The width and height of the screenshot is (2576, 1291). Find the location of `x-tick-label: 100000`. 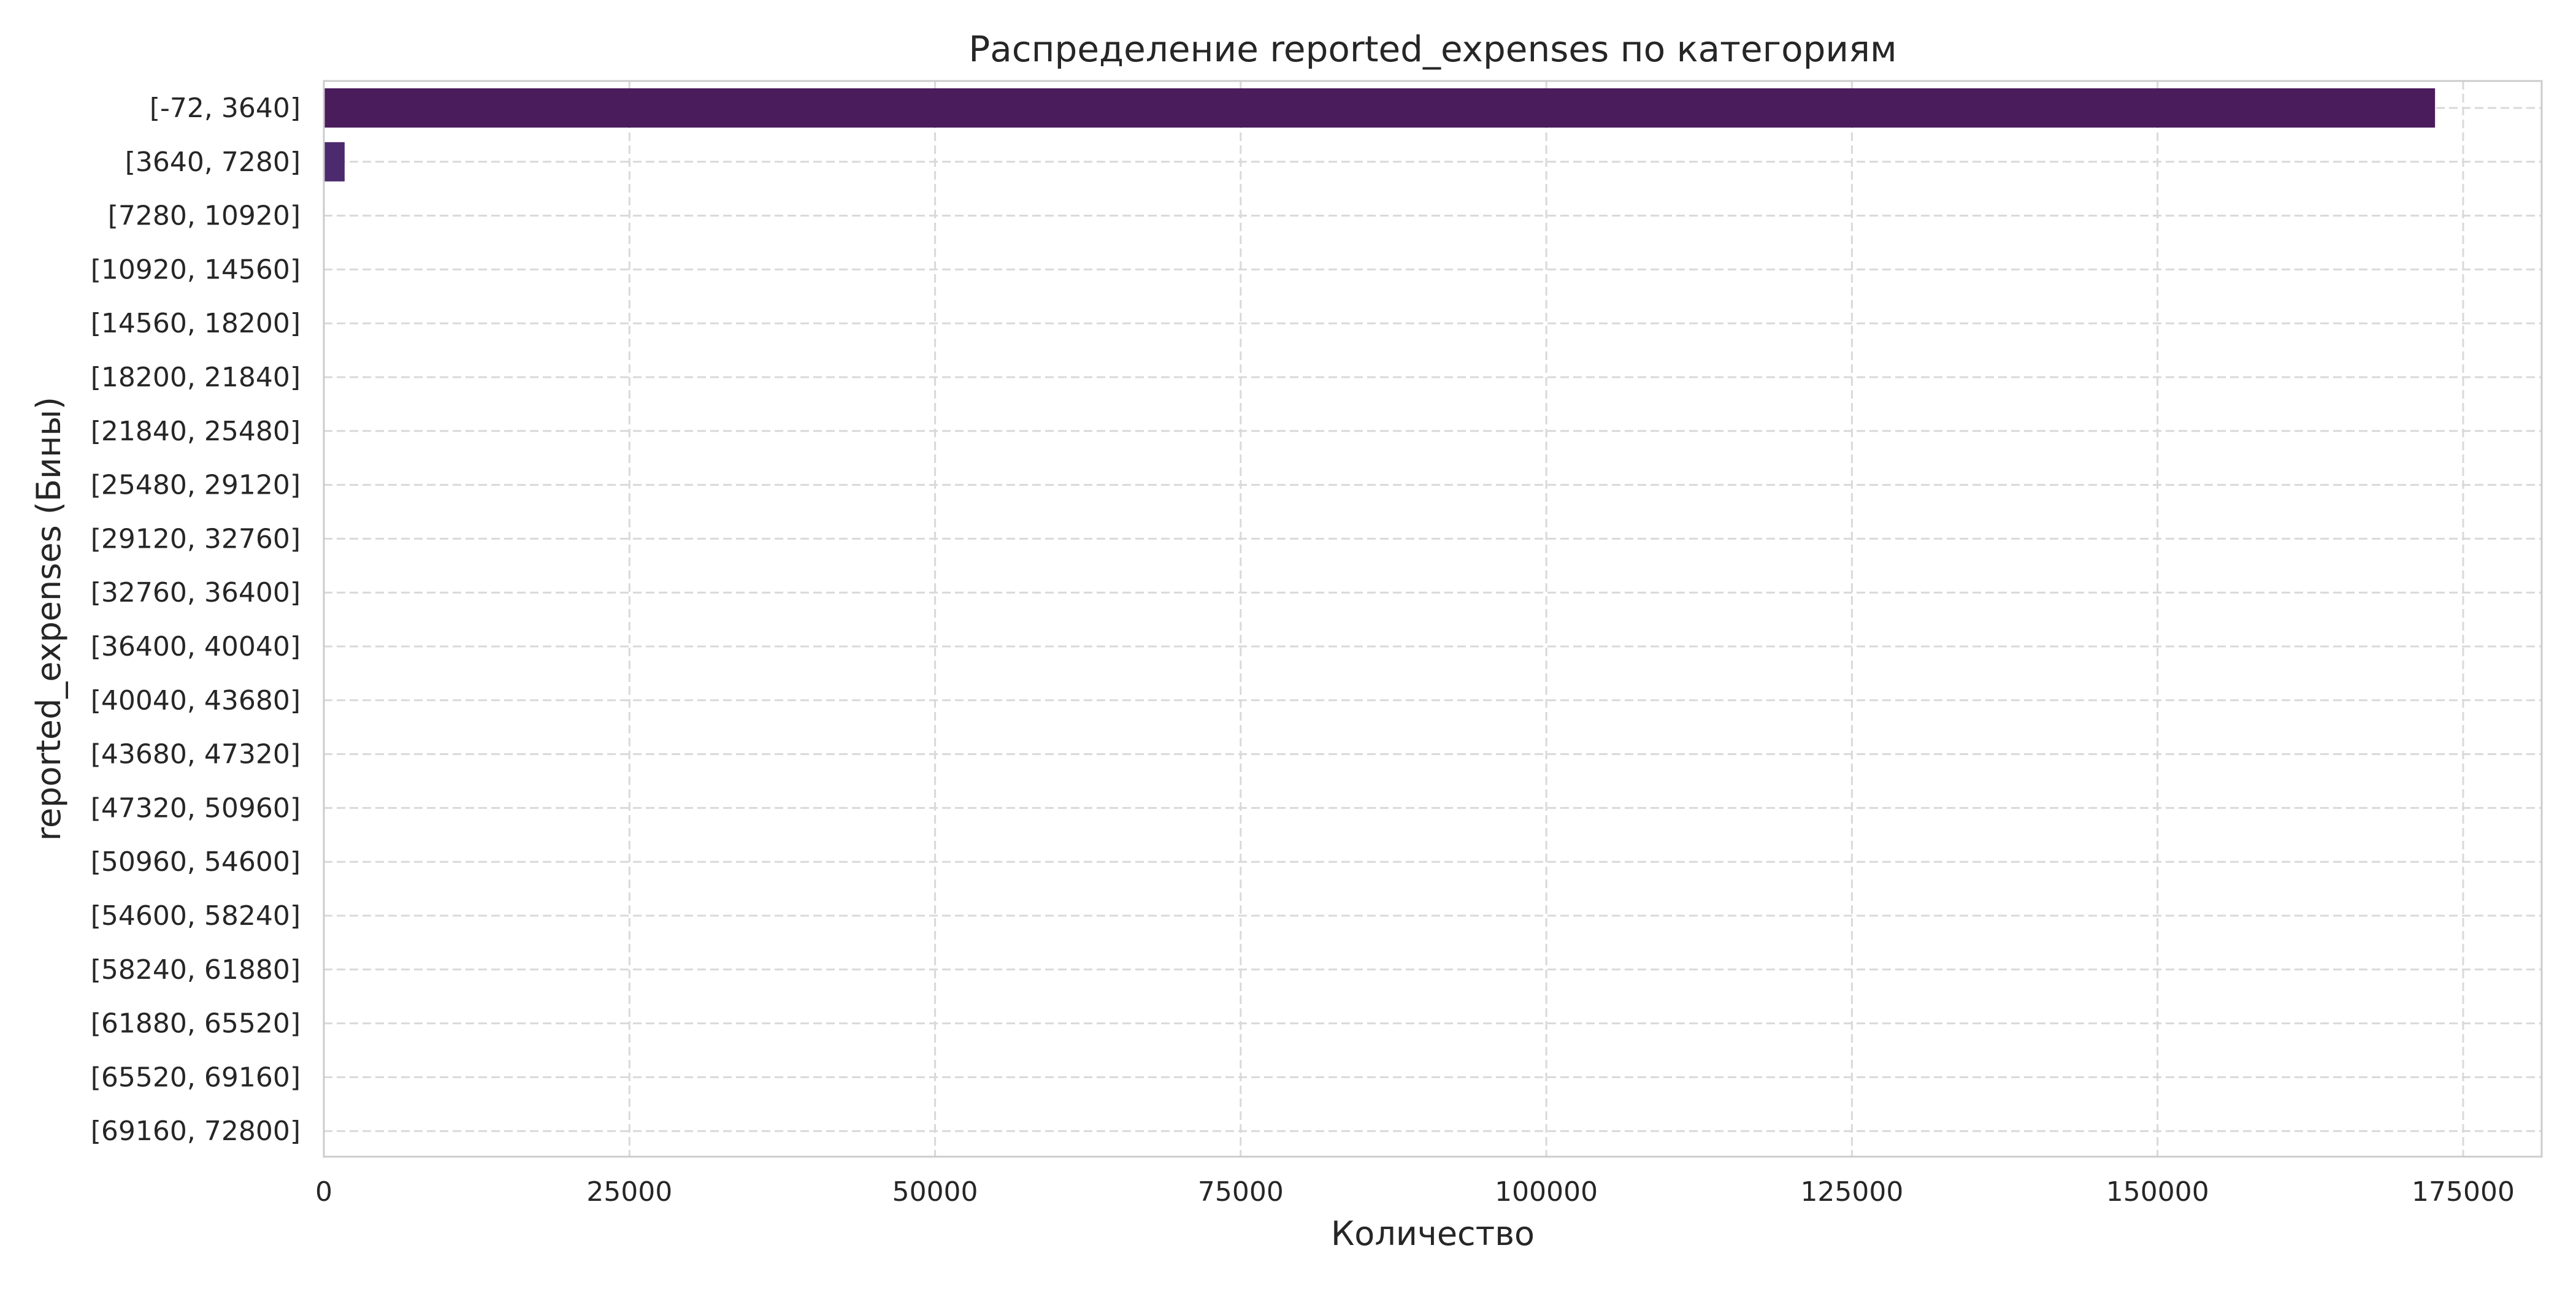

x-tick-label: 100000 is located at coordinates (1546, 1192).